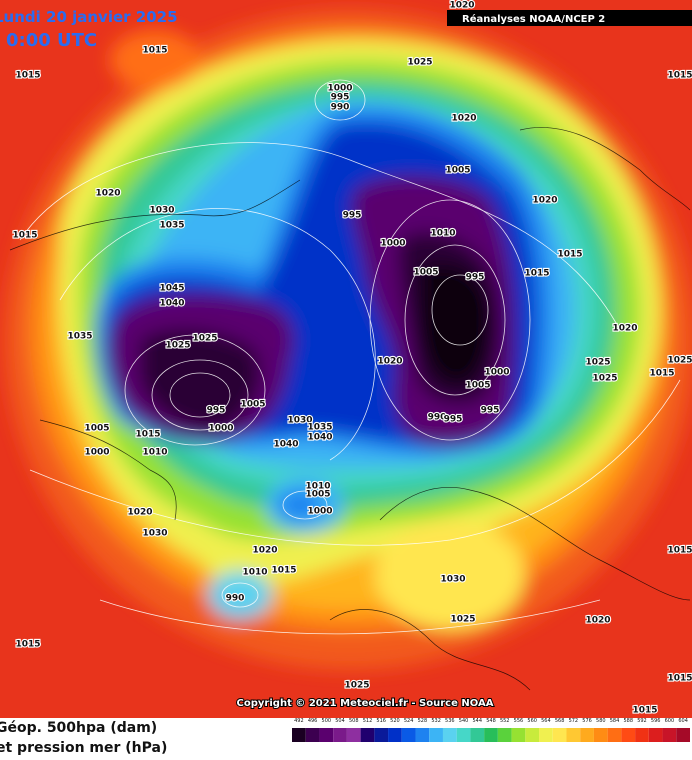  Describe the element at coordinates (574, 721) in the screenshot. I see `legend-value: 572` at that location.